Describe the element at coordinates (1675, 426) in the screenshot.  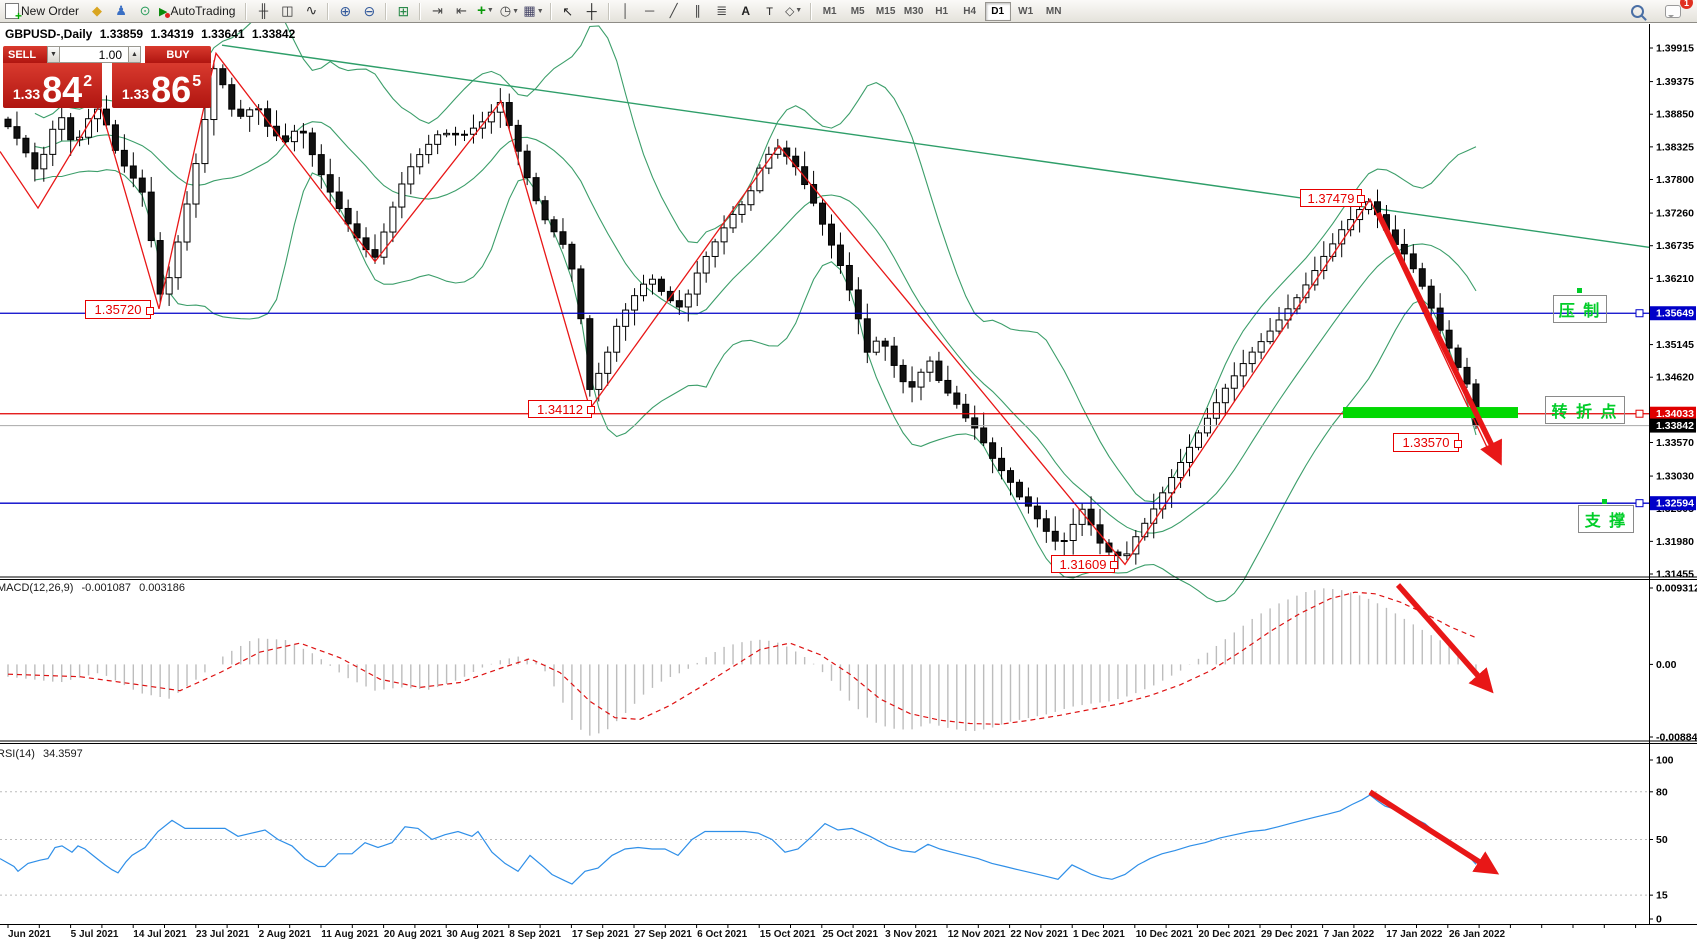
I see `svg-text: 1.33842` at that location.